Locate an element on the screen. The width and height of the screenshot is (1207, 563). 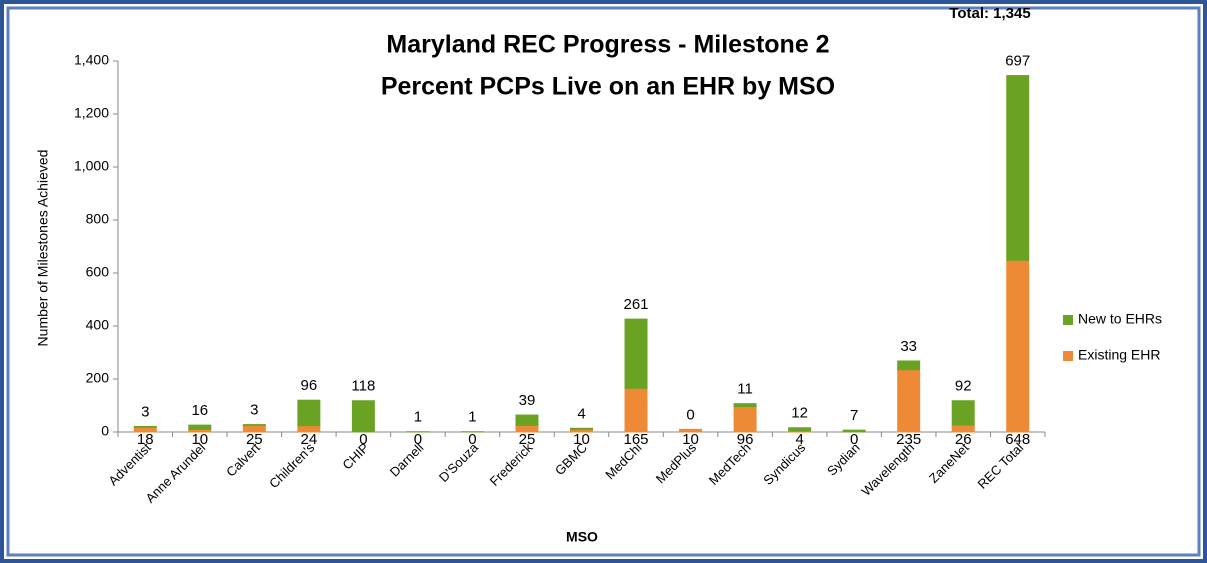
value-label: 261 is located at coordinates (636, 304).